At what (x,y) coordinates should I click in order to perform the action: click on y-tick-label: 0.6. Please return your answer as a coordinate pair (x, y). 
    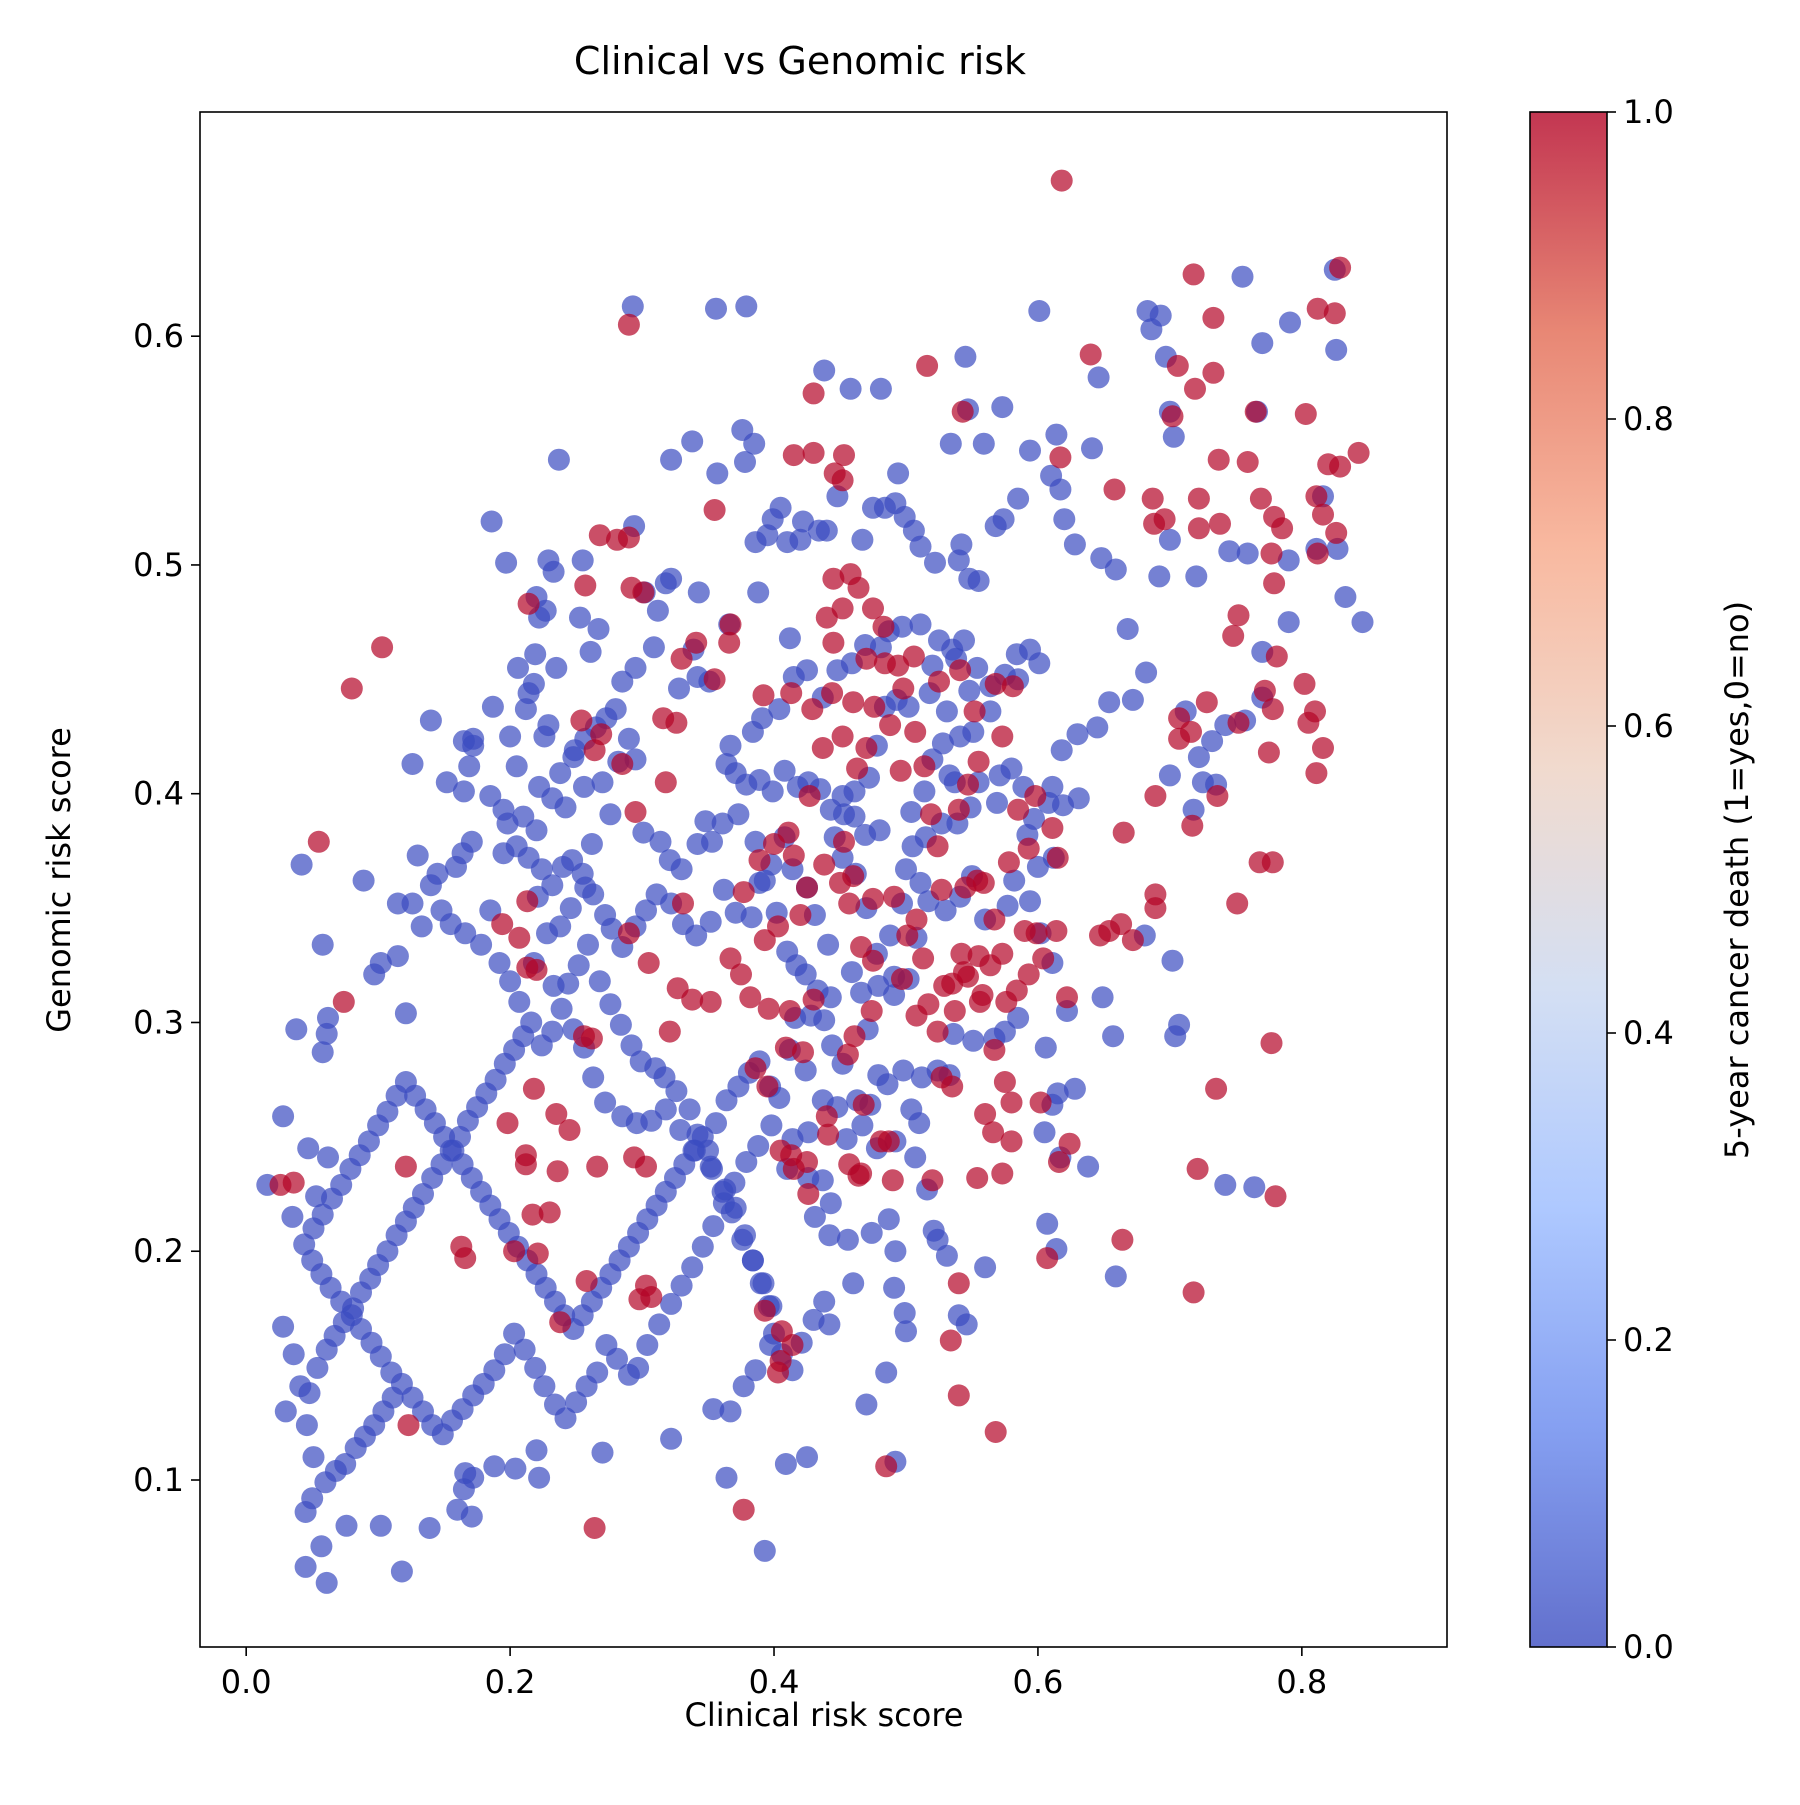
    Looking at the image, I should click on (158, 336).